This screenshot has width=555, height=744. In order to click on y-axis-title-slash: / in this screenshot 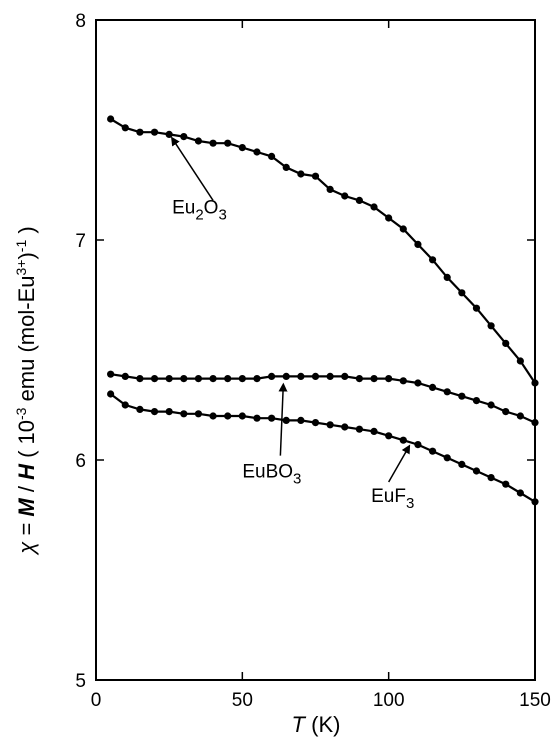, I will do `click(26, 489)`.